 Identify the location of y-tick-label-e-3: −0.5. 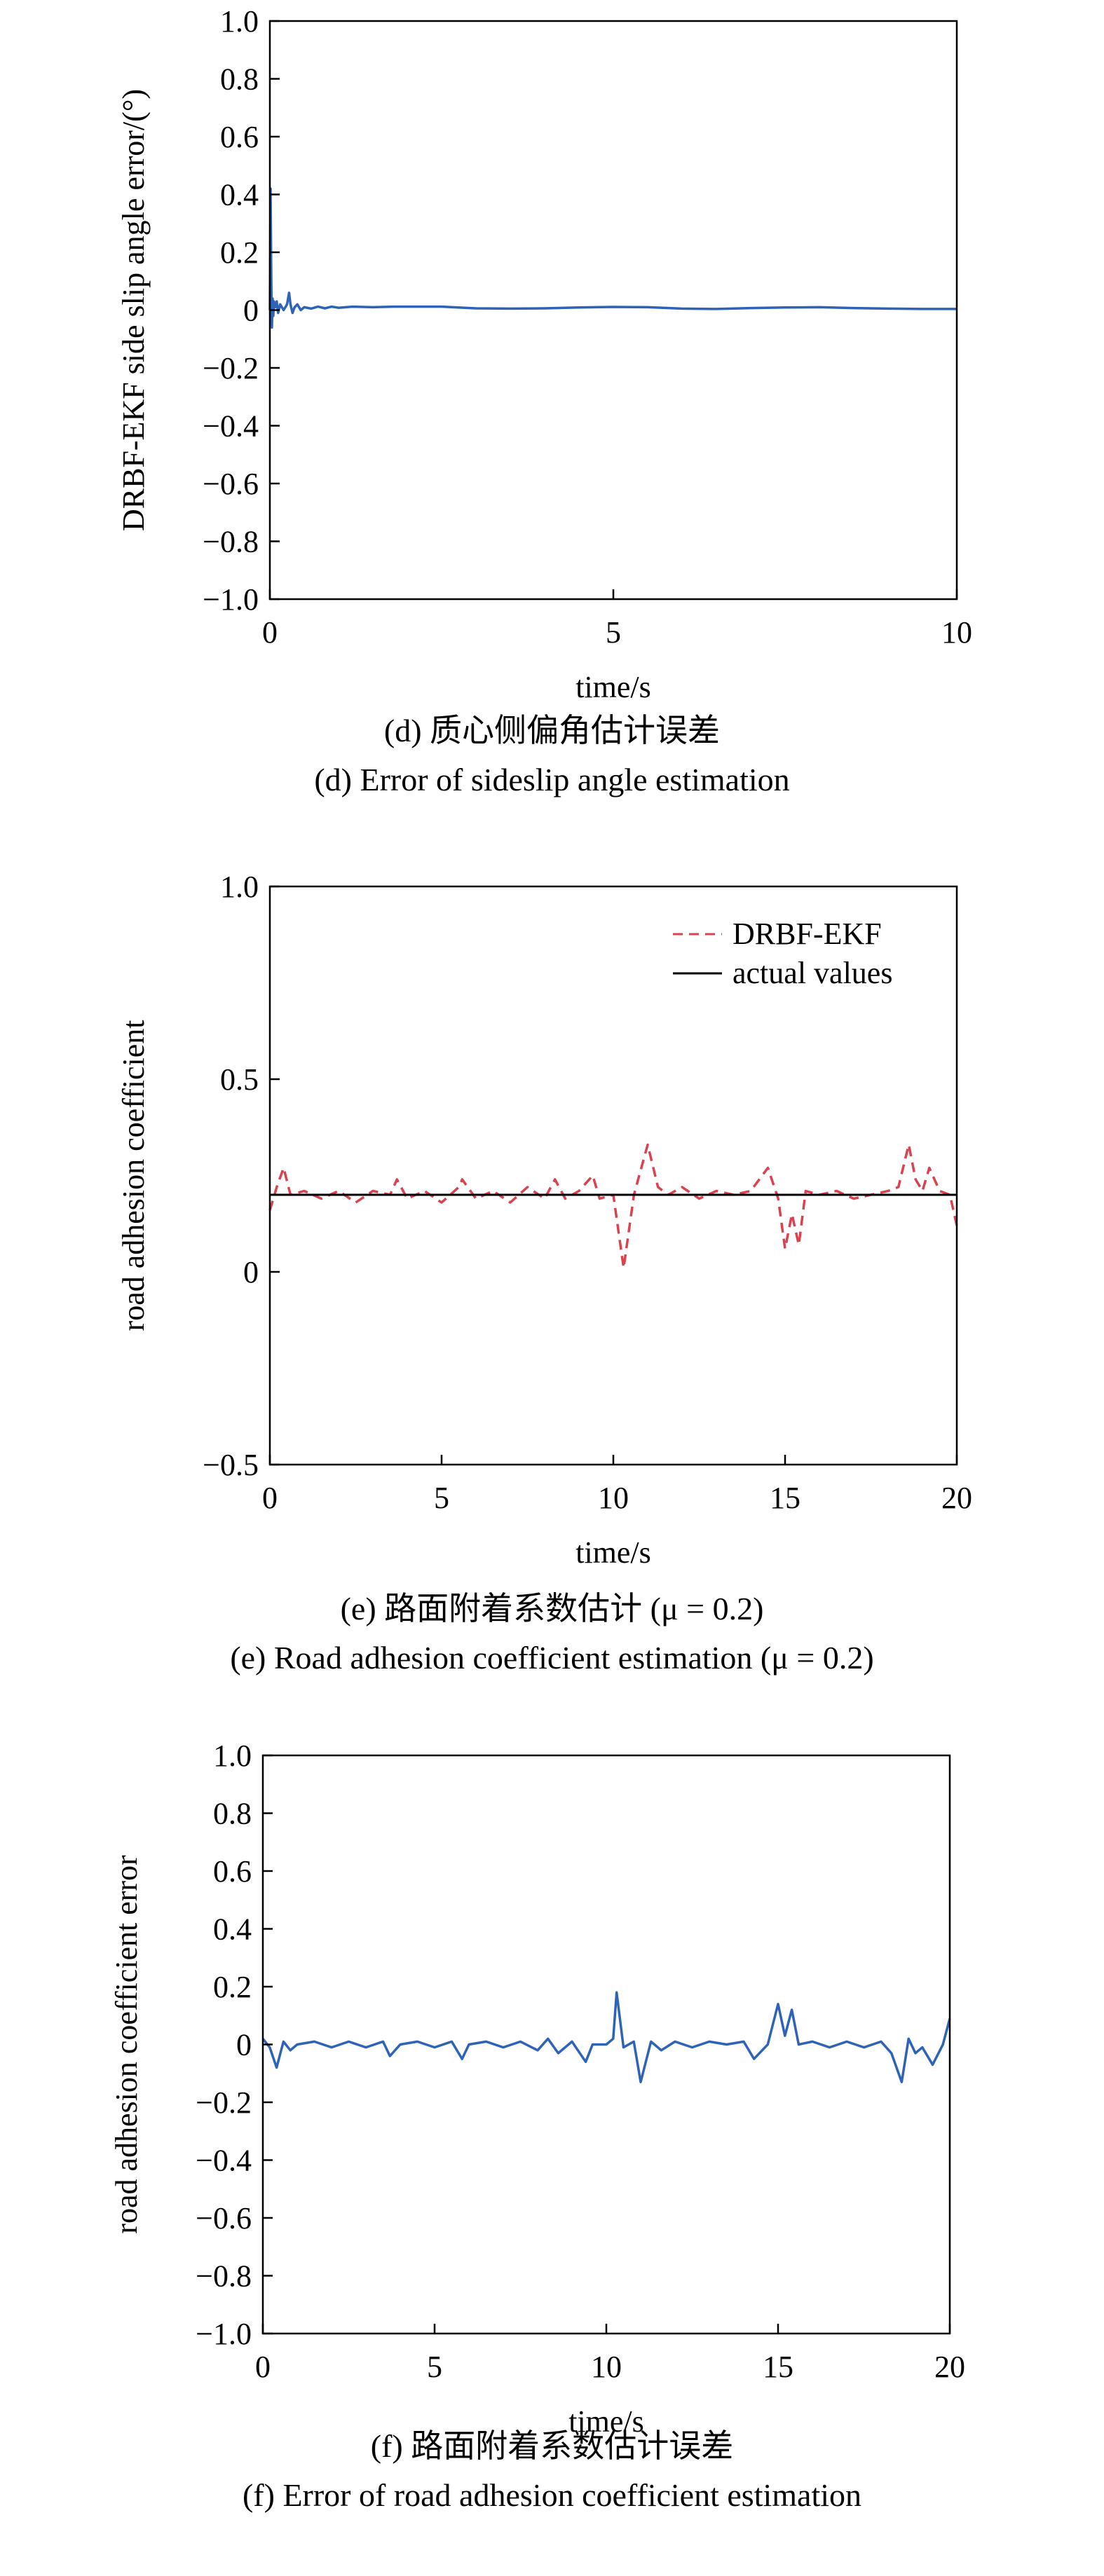
(231, 1465).